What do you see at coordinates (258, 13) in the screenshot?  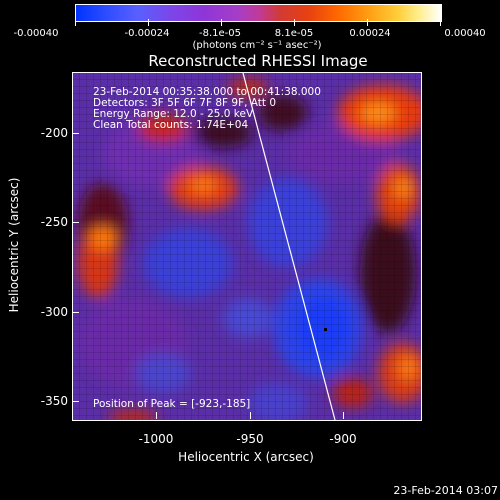 I see `colorbar` at bounding box center [258, 13].